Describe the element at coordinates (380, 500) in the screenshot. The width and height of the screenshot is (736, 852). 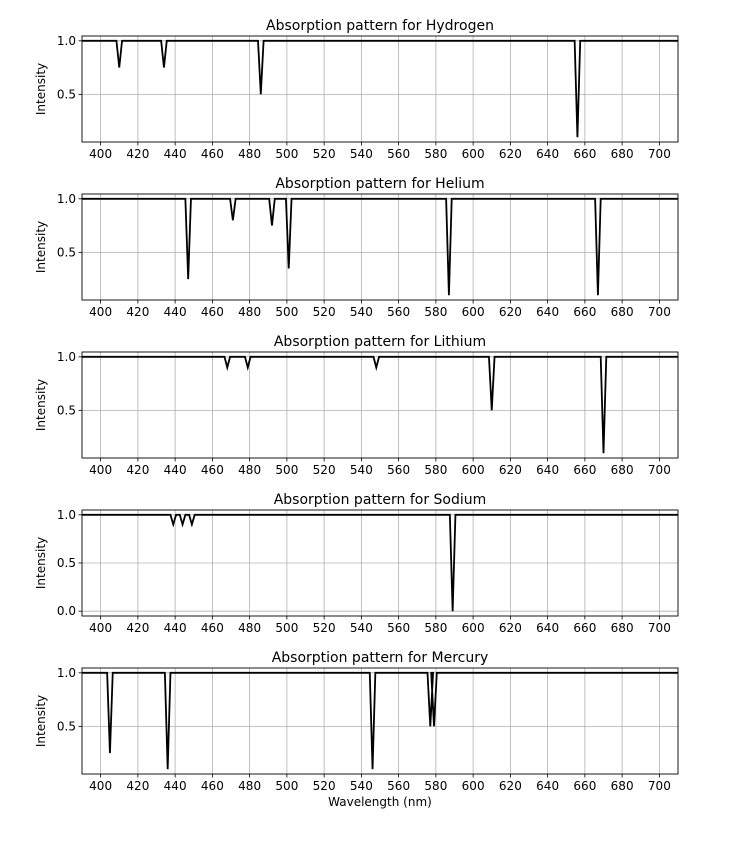
I see `subplot-title: Absorption pattern for Sodium` at that location.